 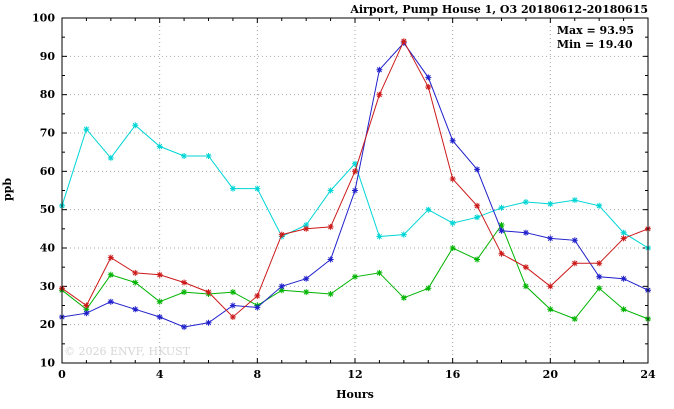 What do you see at coordinates (355, 394) in the screenshot?
I see `x-axis-label: Hours` at bounding box center [355, 394].